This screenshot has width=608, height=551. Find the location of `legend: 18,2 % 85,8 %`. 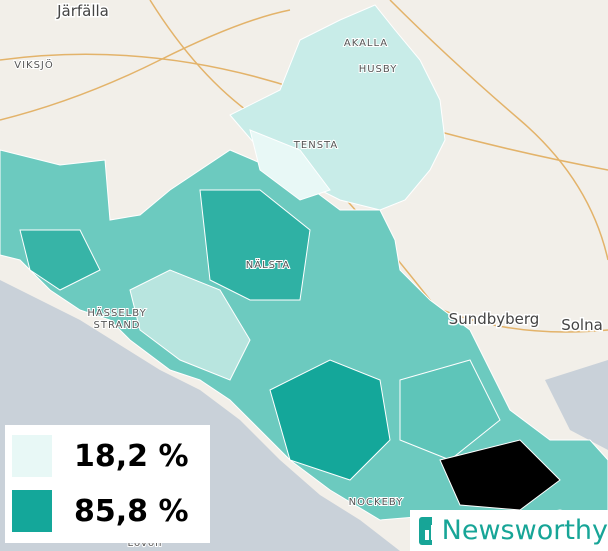

legend: 18,2 % 85,8 % is located at coordinates (107, 484).